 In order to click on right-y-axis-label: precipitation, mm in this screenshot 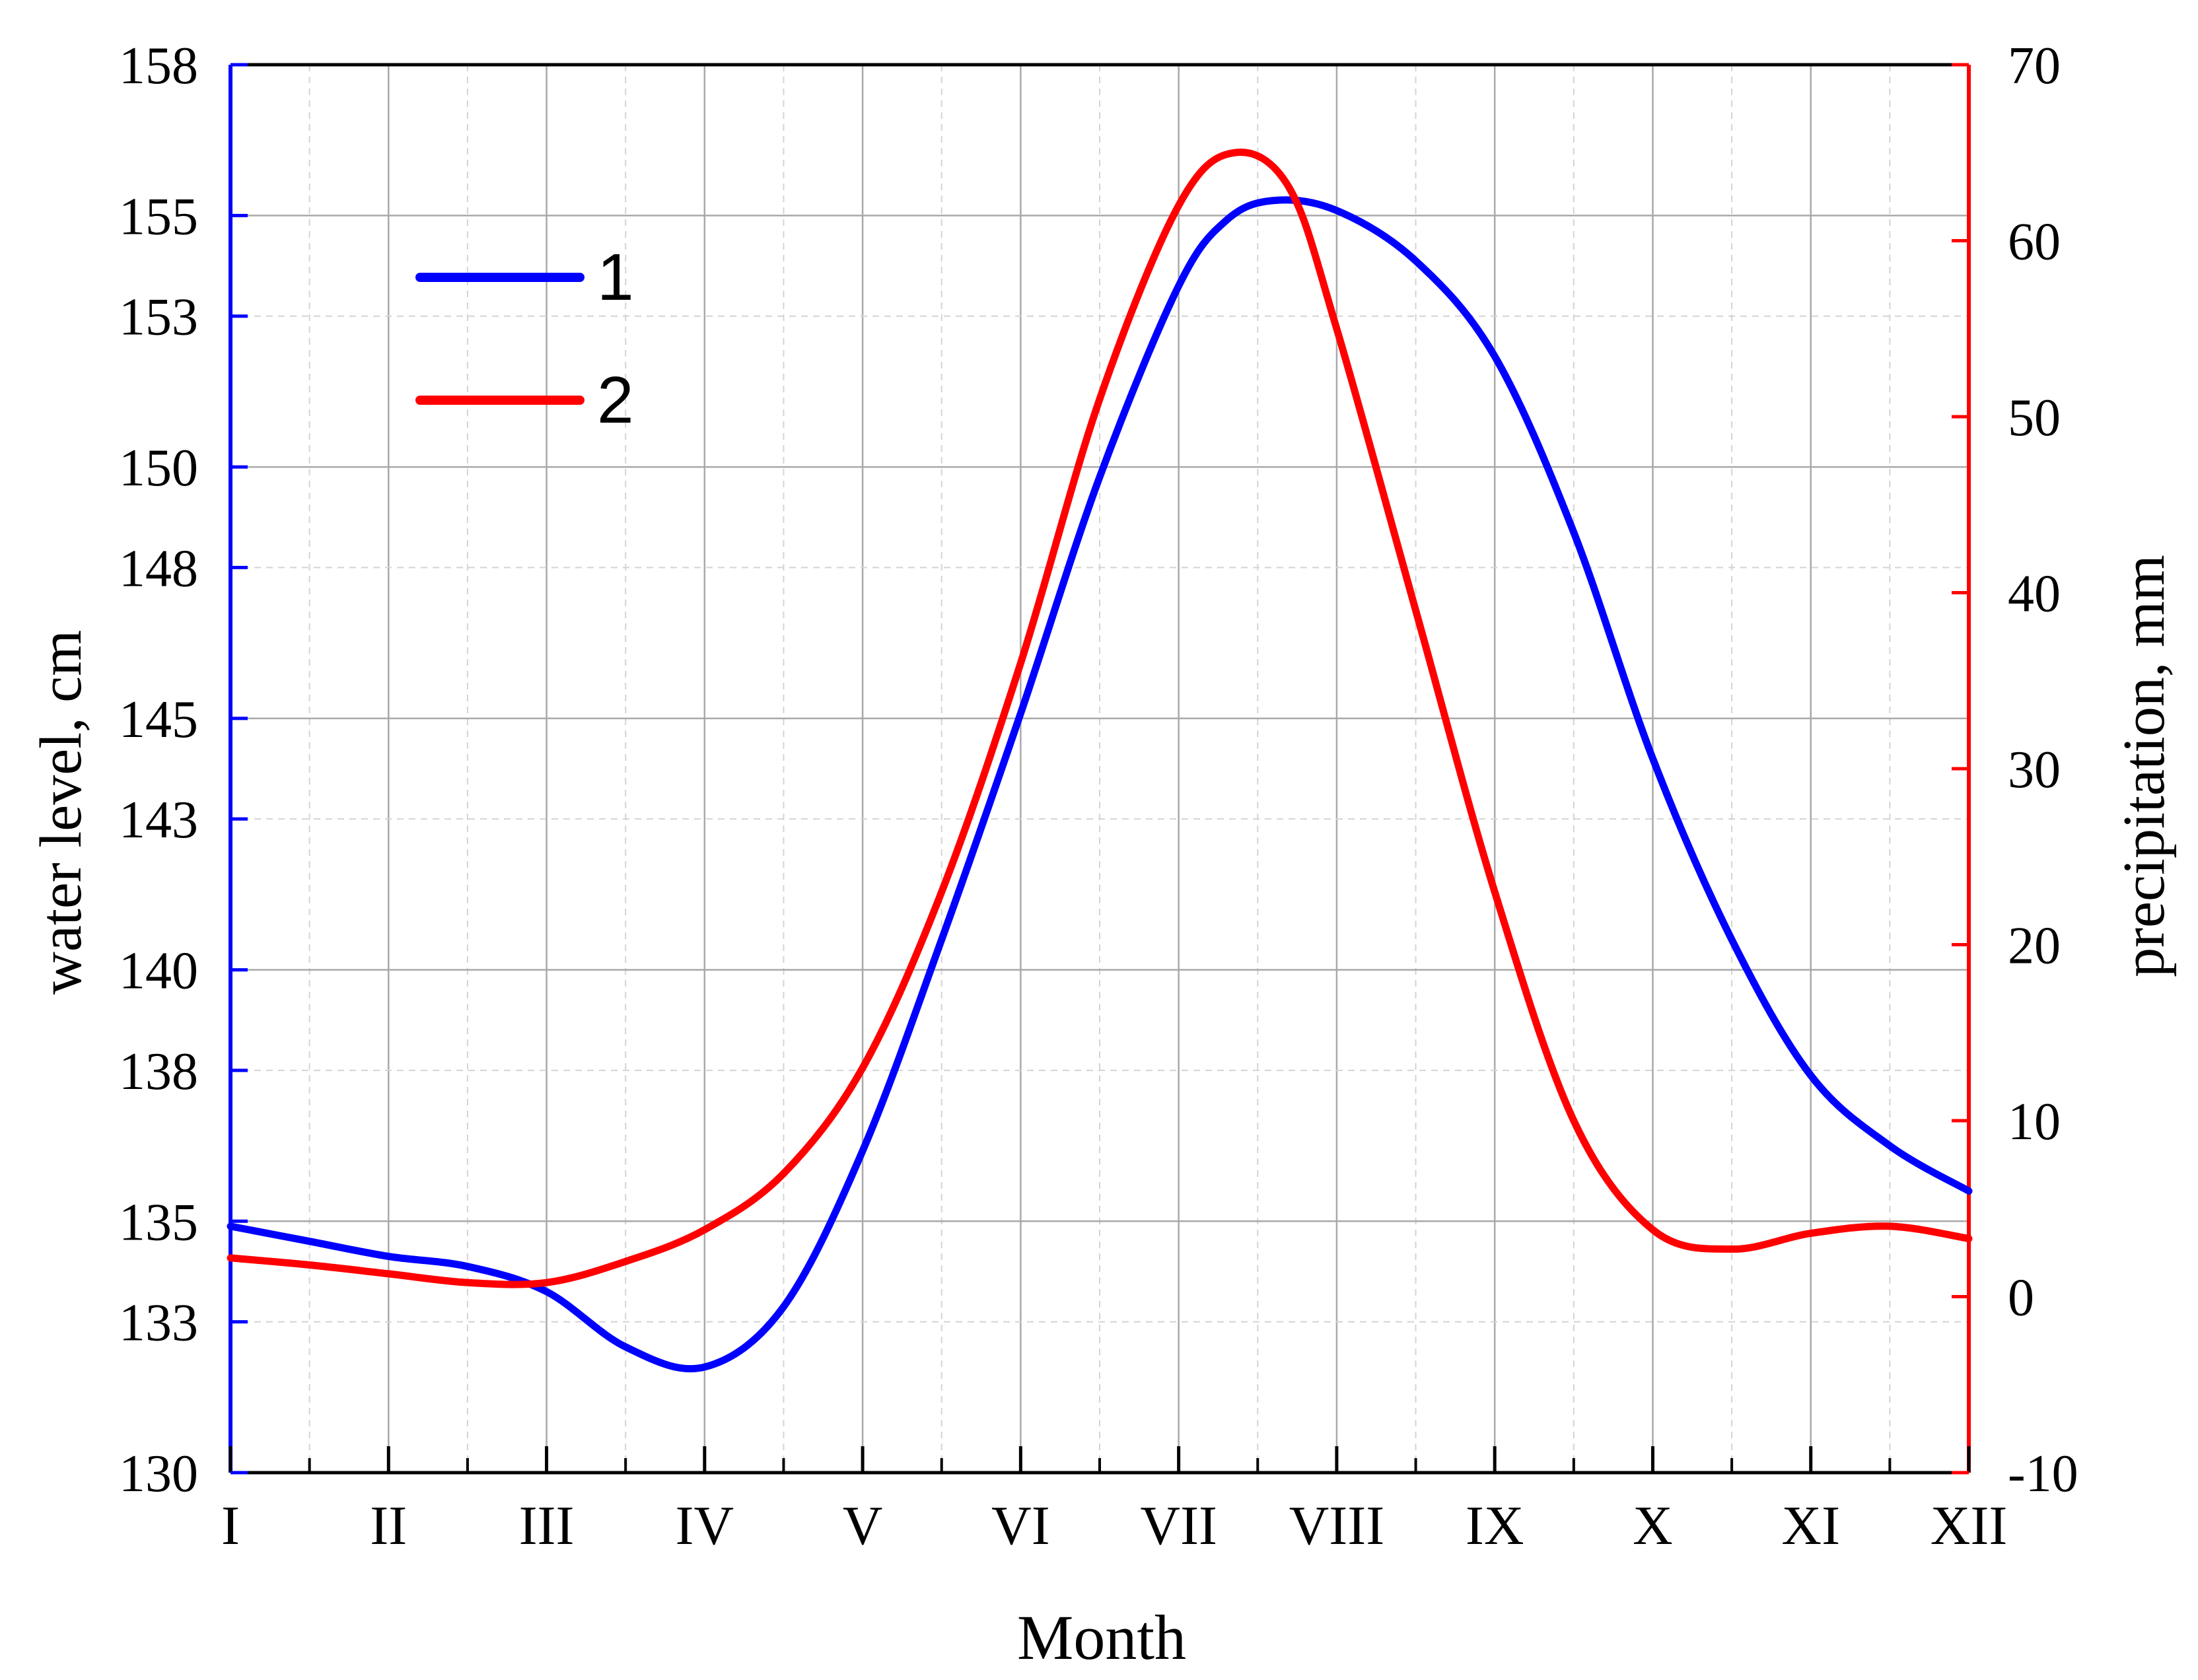, I will do `click(2144, 766)`.